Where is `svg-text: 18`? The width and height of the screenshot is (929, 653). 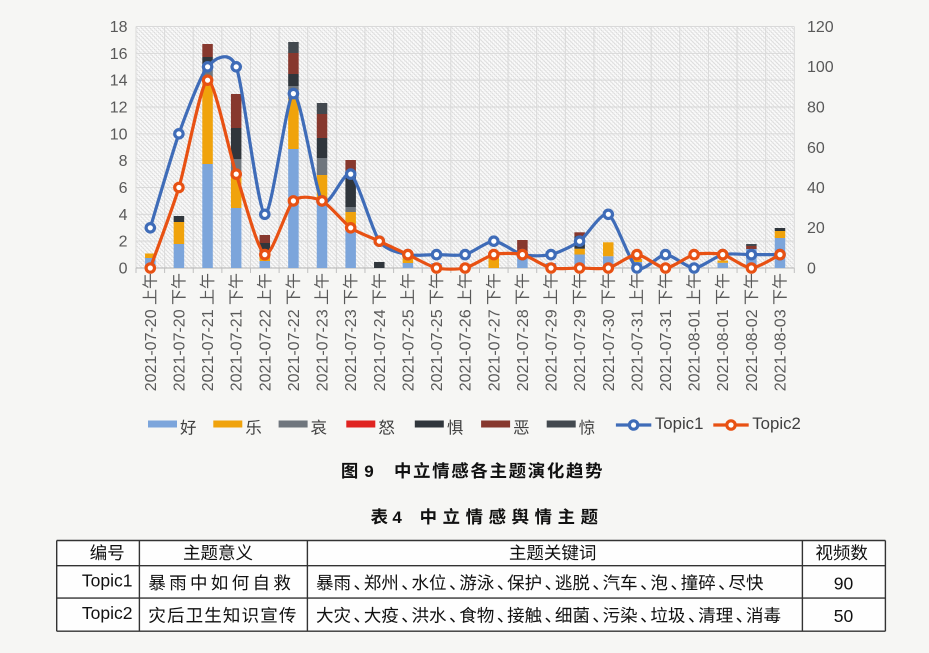
svg-text: 18 is located at coordinates (119, 27).